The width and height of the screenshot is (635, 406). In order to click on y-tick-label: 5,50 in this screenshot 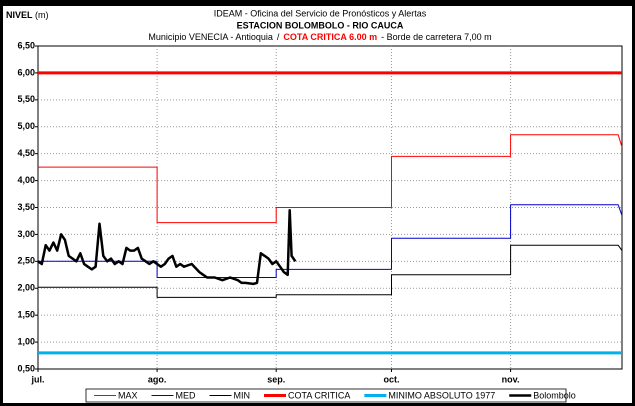, I will do `click(26, 99)`.